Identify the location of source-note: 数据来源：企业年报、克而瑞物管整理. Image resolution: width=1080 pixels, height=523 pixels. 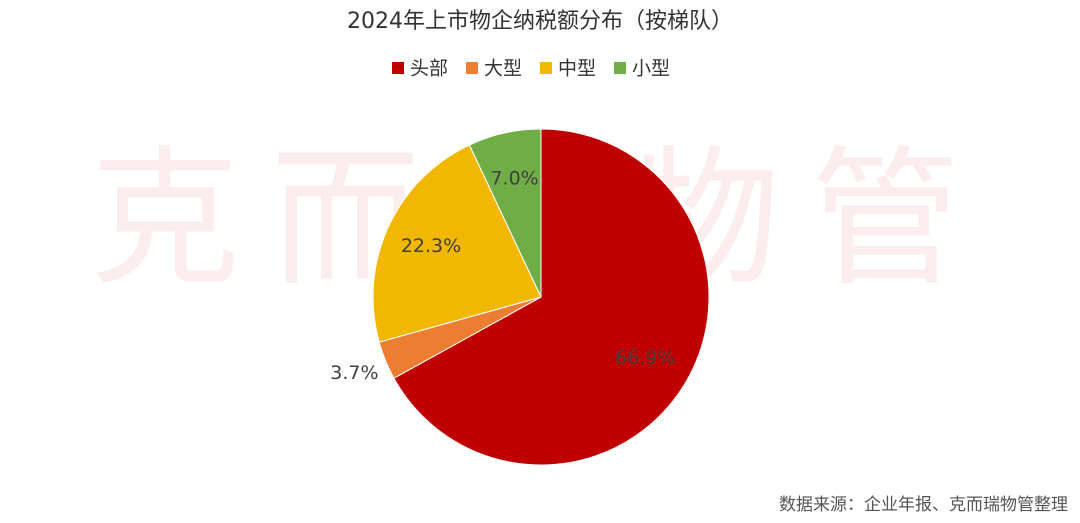
(923, 505).